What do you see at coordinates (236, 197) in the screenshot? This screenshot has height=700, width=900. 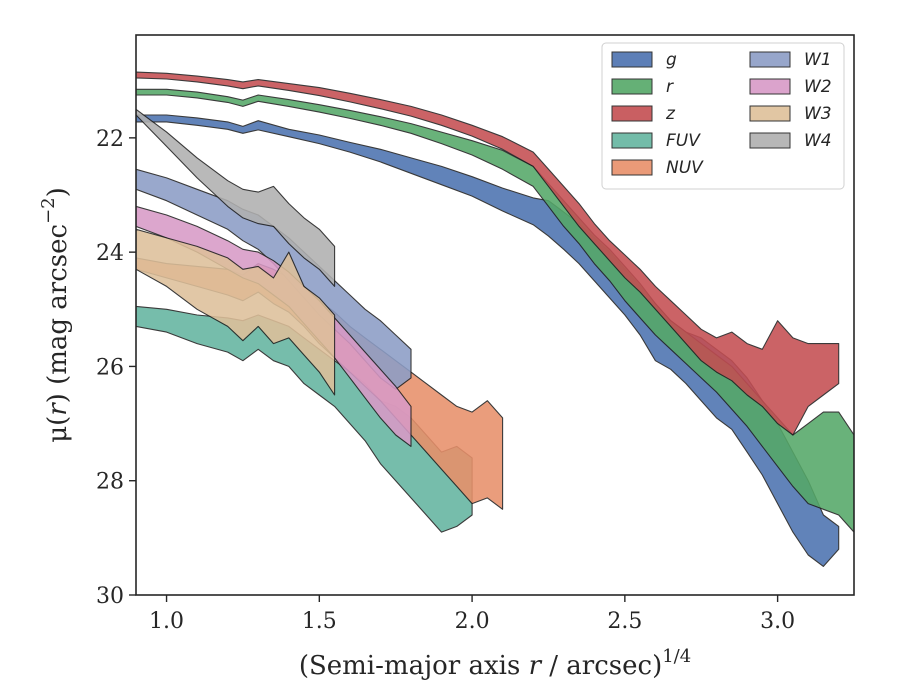 I see `band-w4` at bounding box center [236, 197].